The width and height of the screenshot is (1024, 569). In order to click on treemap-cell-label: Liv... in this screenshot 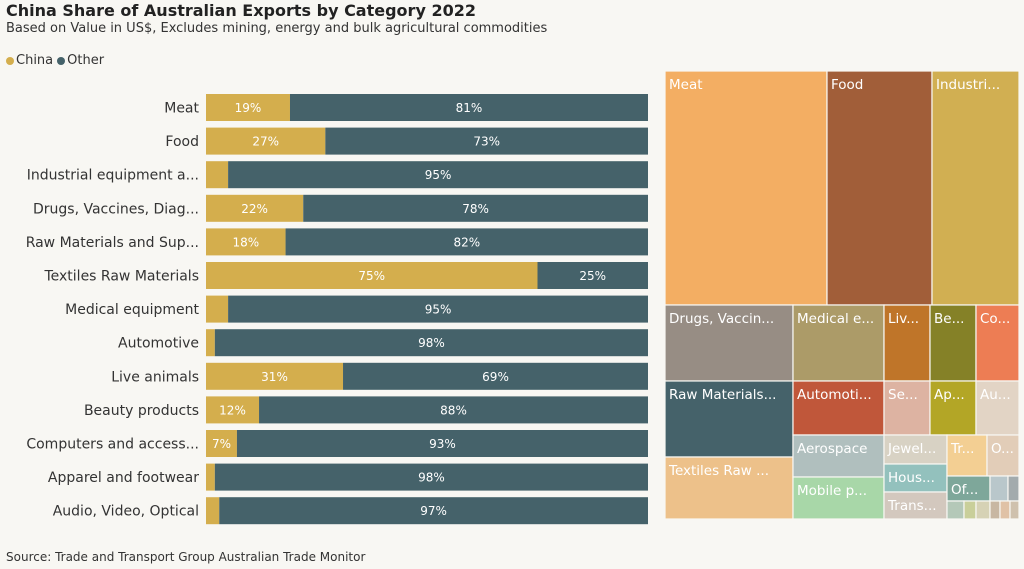, I will do `click(903, 319)`.